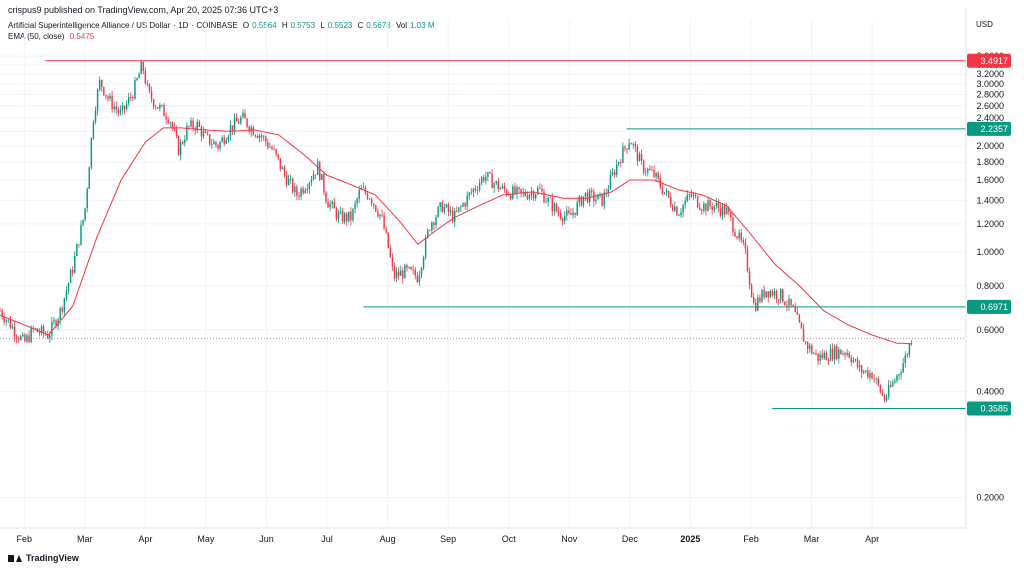 The height and width of the screenshot is (569, 1024). I want to click on x-tick-label: Mar, so click(812, 539).